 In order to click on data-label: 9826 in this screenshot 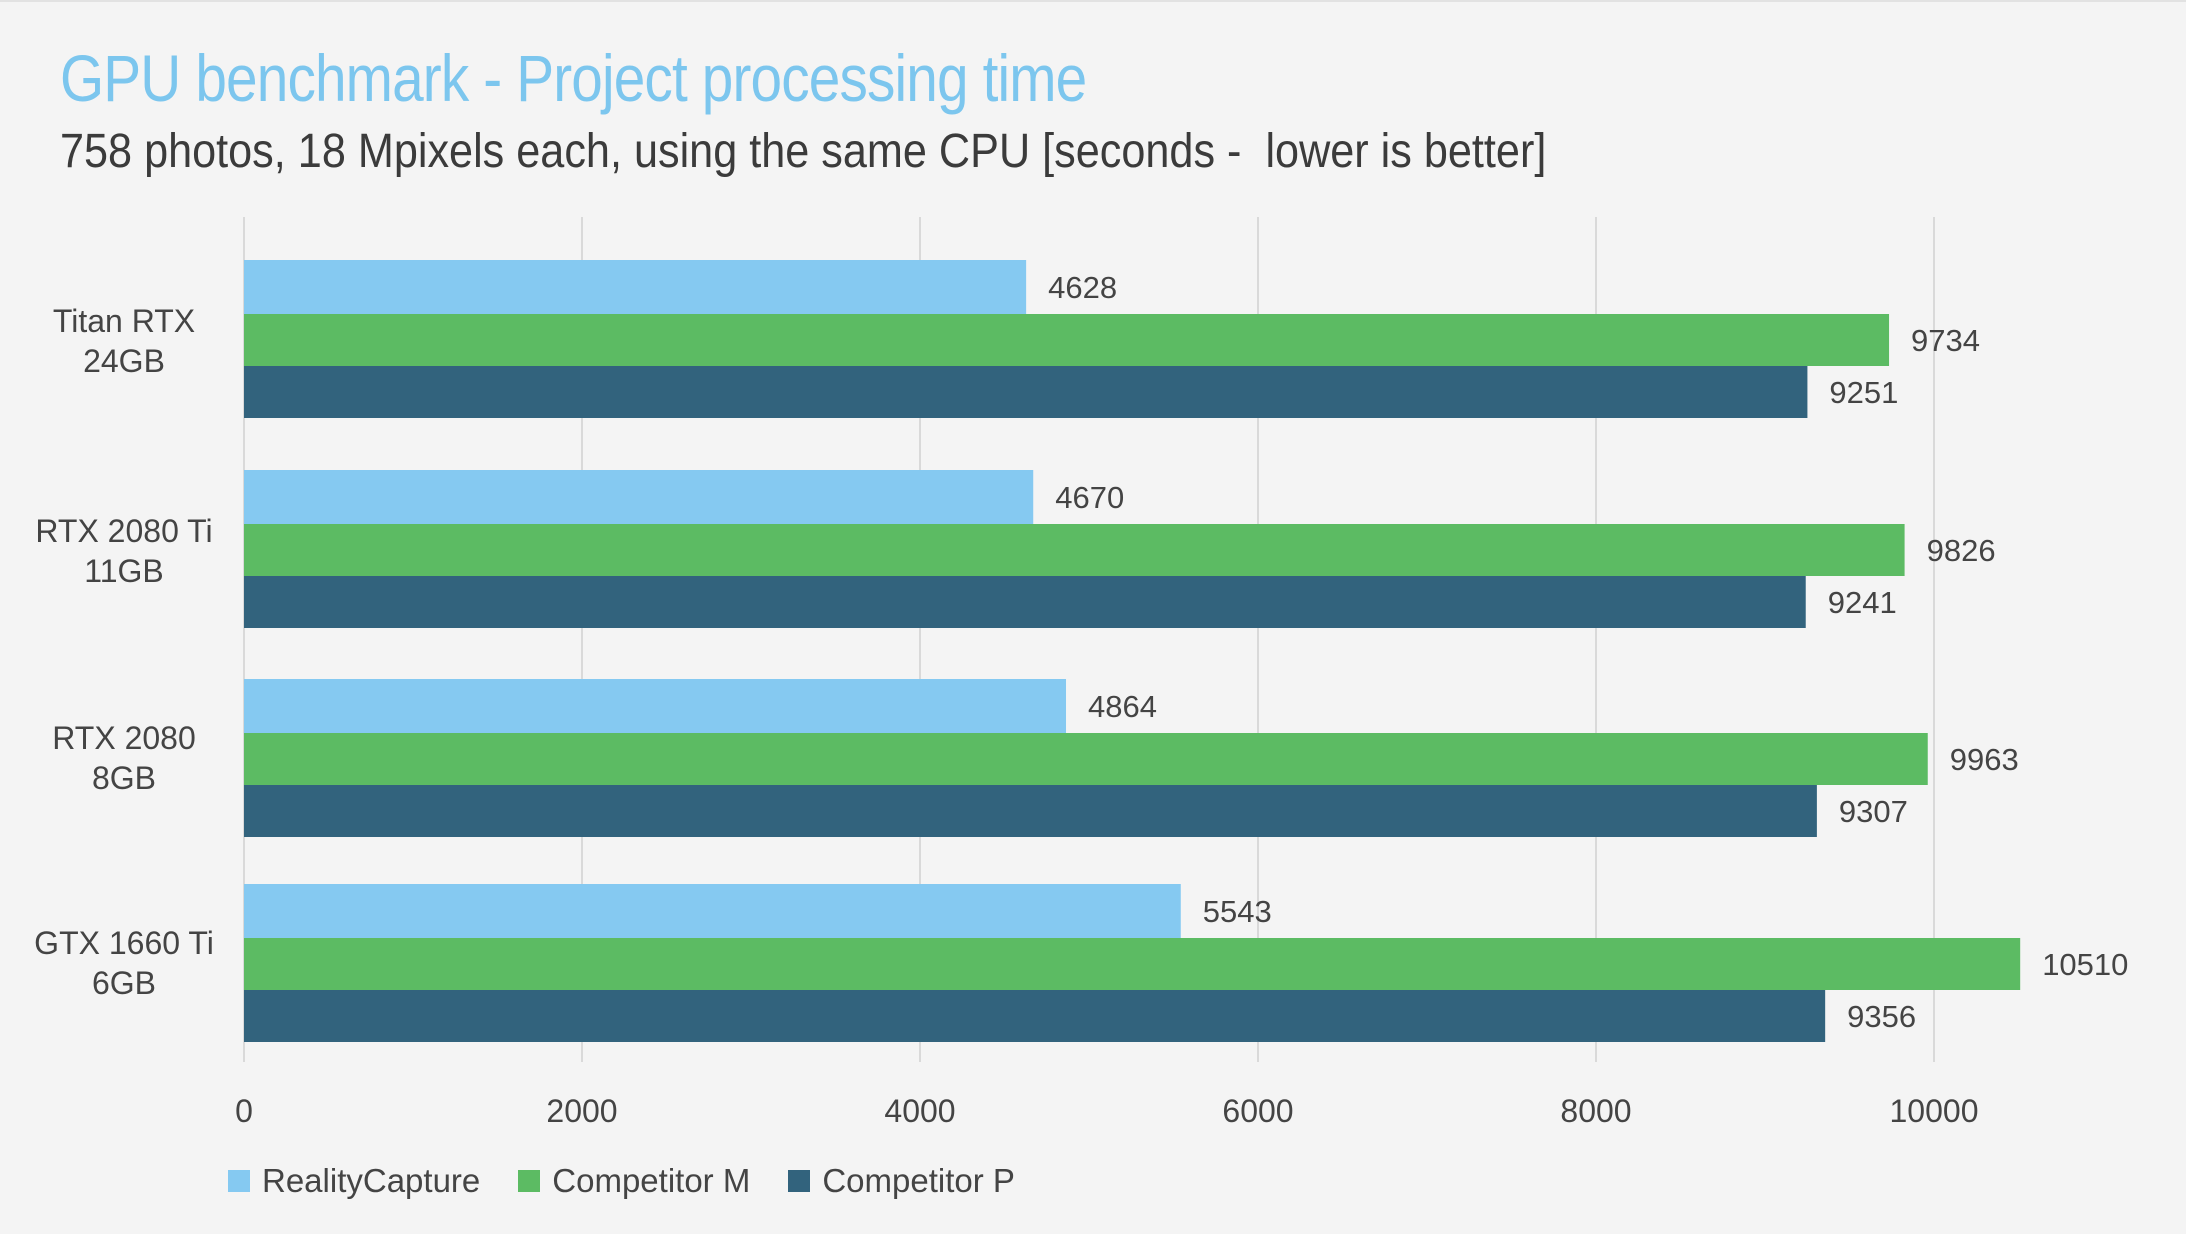, I will do `click(1961, 550)`.